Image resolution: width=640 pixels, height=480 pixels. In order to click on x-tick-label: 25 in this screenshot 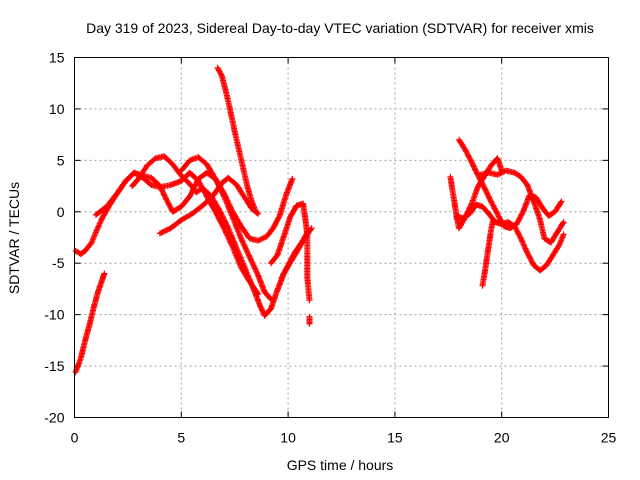, I will do `click(609, 438)`.